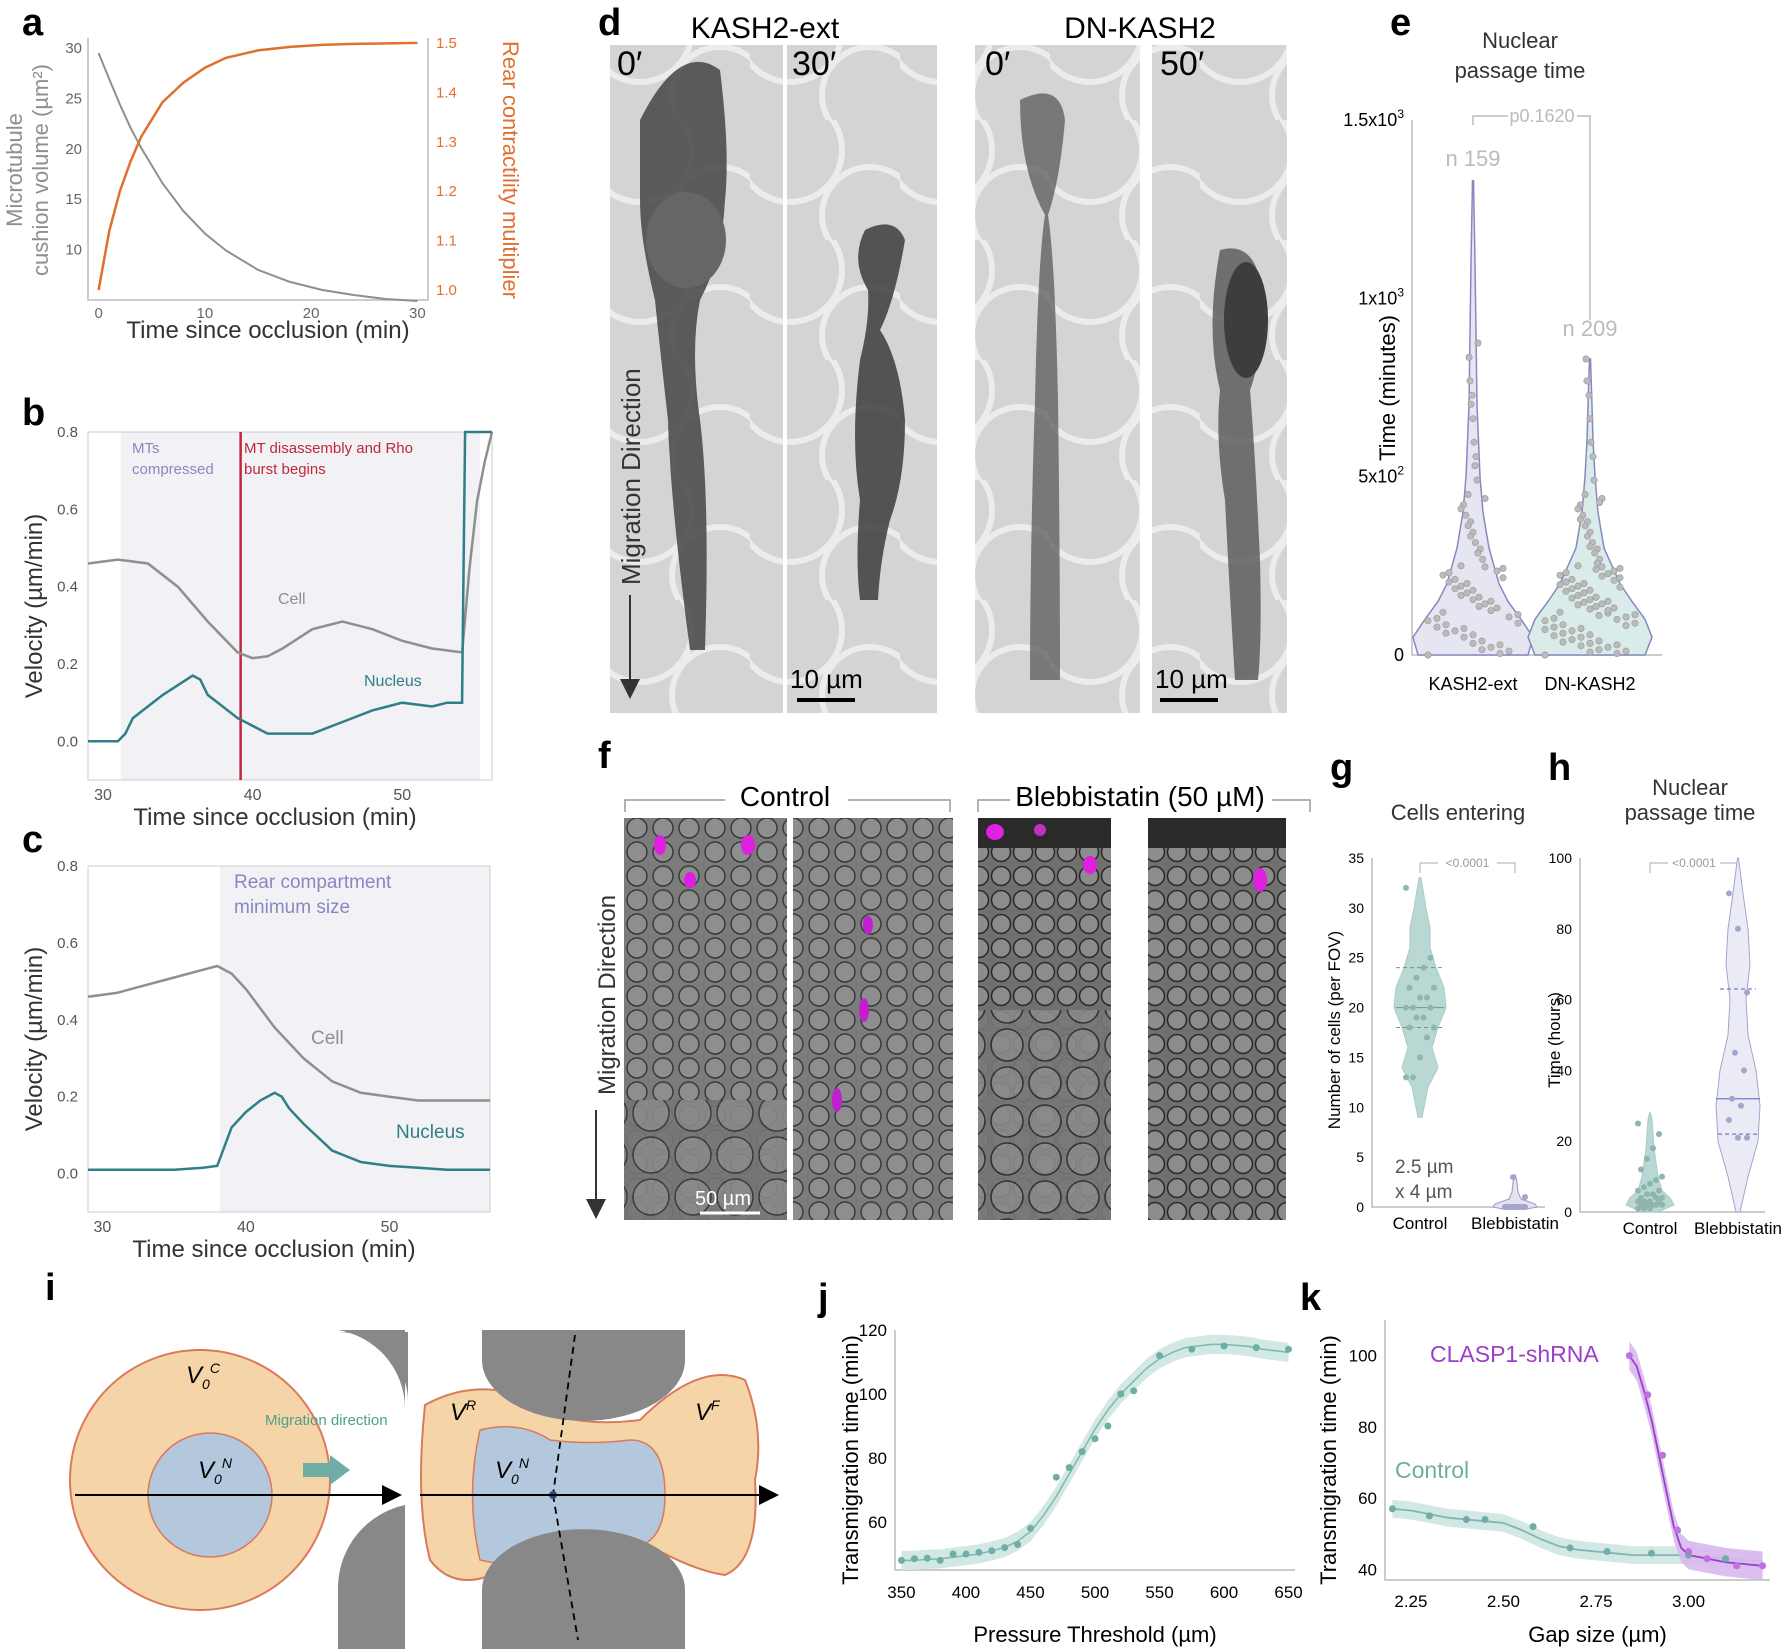 This screenshot has width=1784, height=1649. I want to click on g-pvalue: <0.0001, so click(1468, 863).